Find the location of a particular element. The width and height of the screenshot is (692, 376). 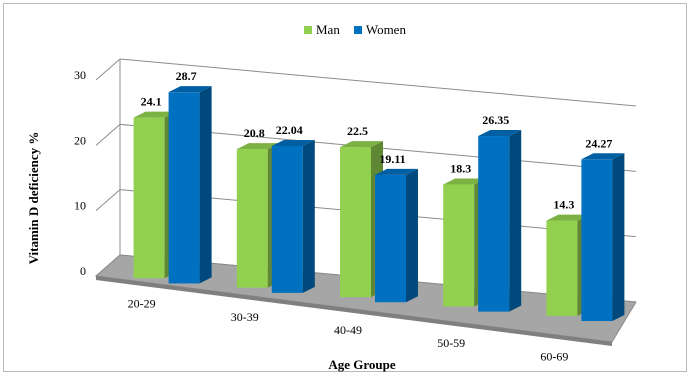

legend: Man Women is located at coordinates (355, 30).